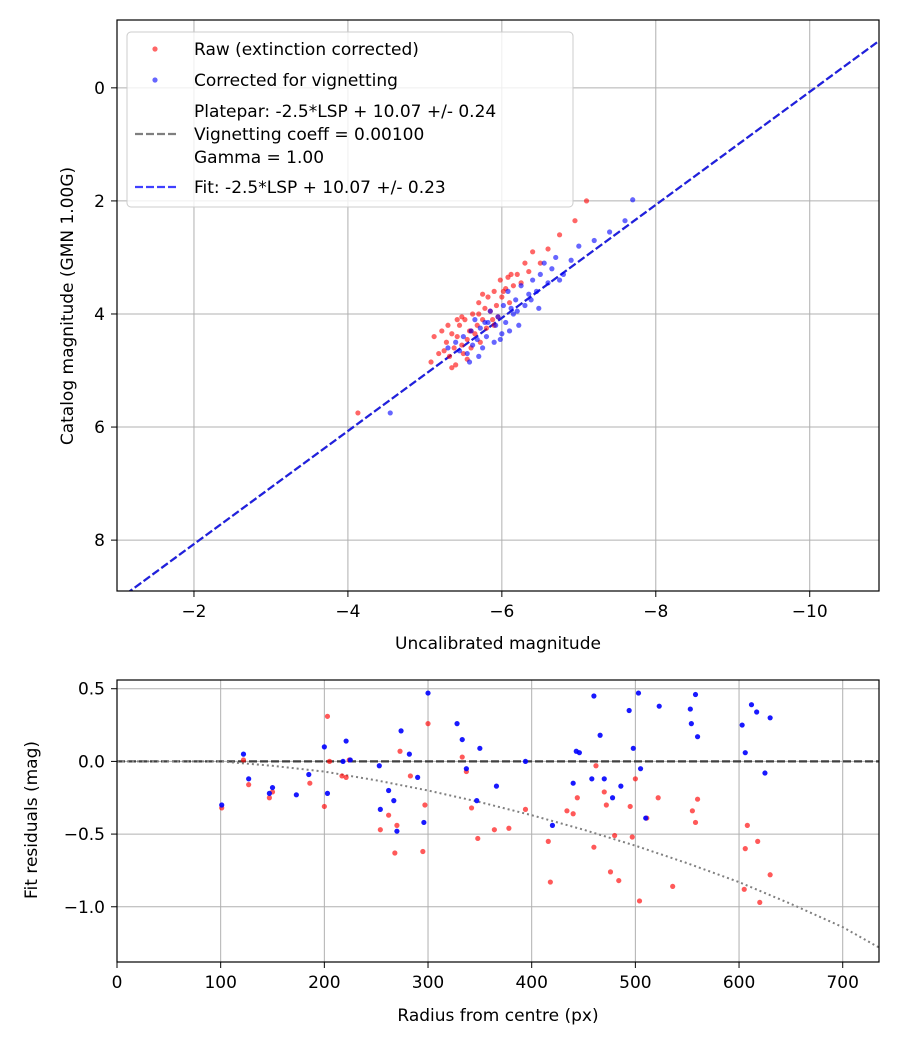  What do you see at coordinates (155, 49) in the screenshot?
I see `legend-raw-marker` at bounding box center [155, 49].